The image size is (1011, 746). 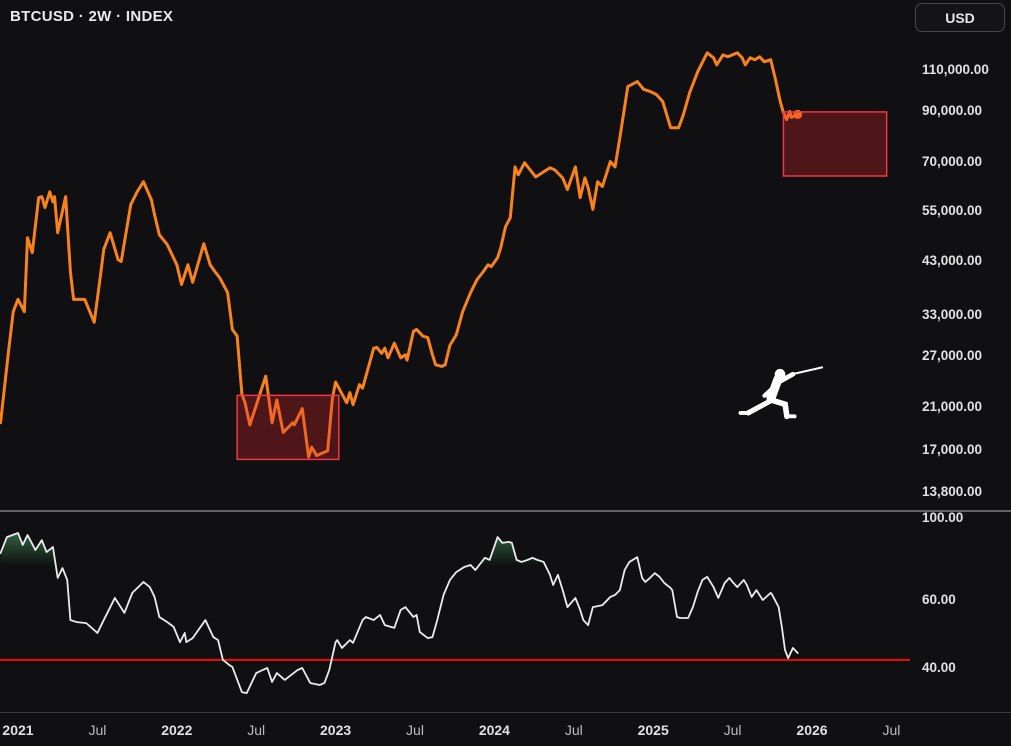 What do you see at coordinates (18, 730) in the screenshot?
I see `time-axis-year-label: 2021` at bounding box center [18, 730].